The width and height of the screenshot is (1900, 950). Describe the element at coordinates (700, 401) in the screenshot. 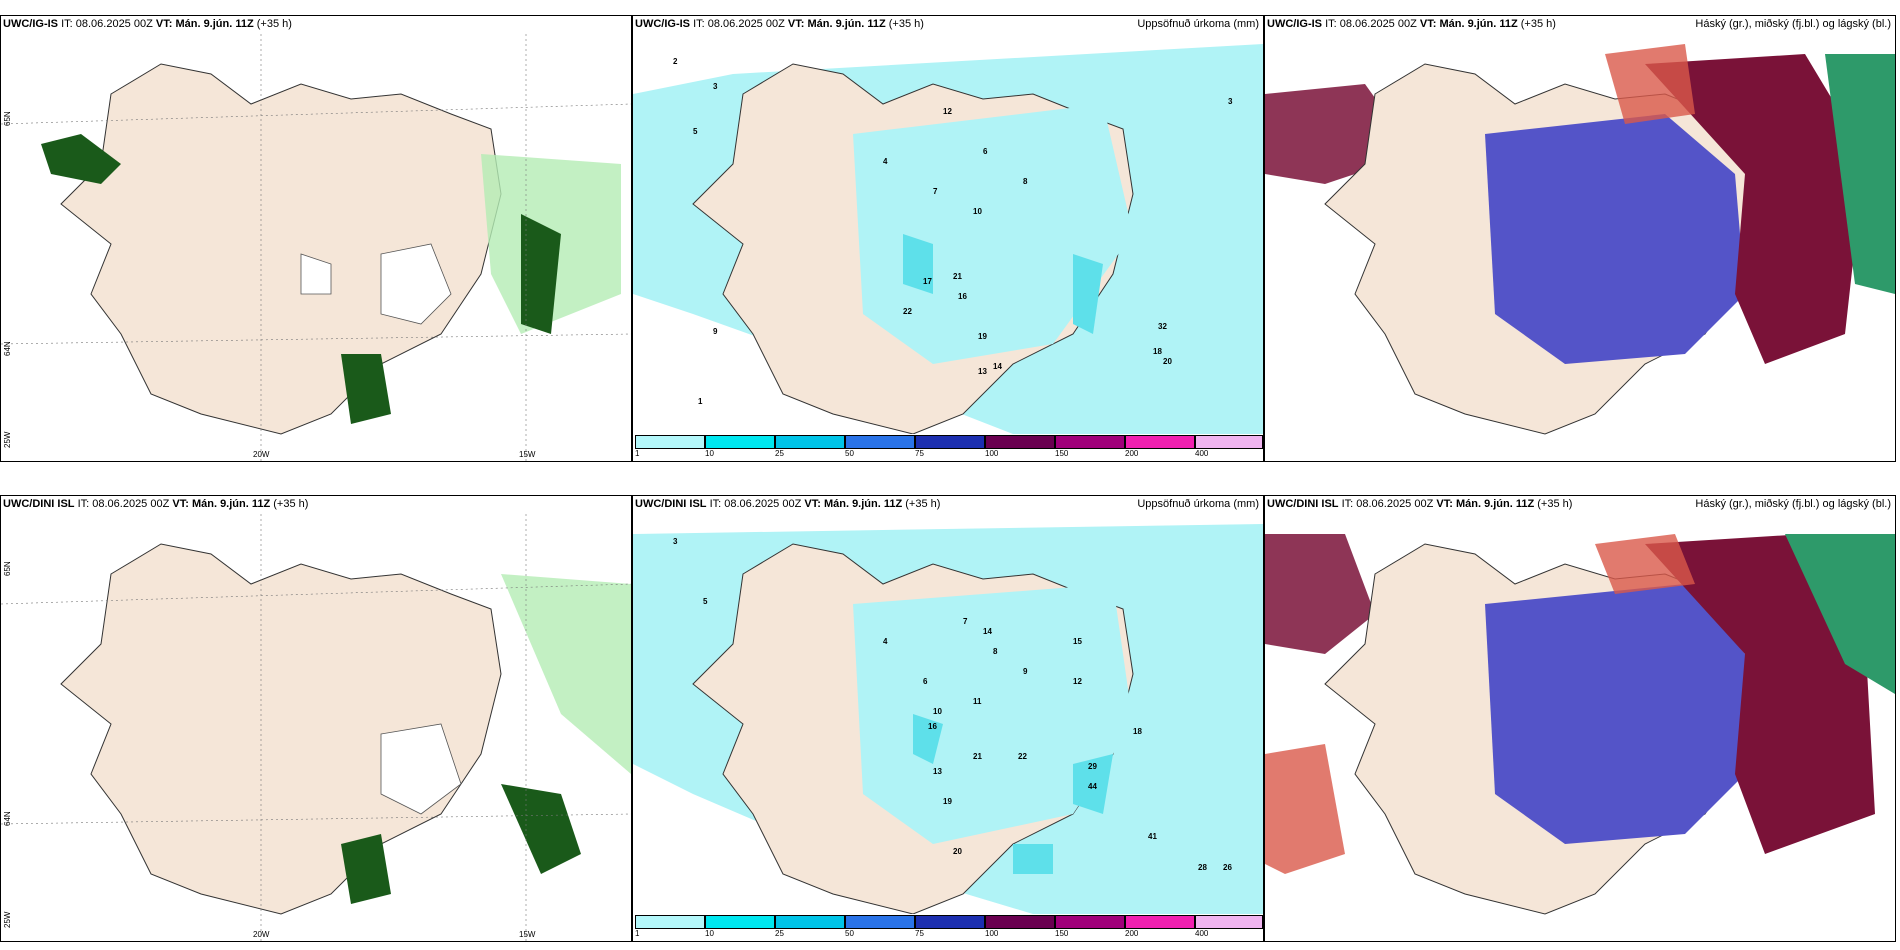

I see `svg-text: 1` at that location.